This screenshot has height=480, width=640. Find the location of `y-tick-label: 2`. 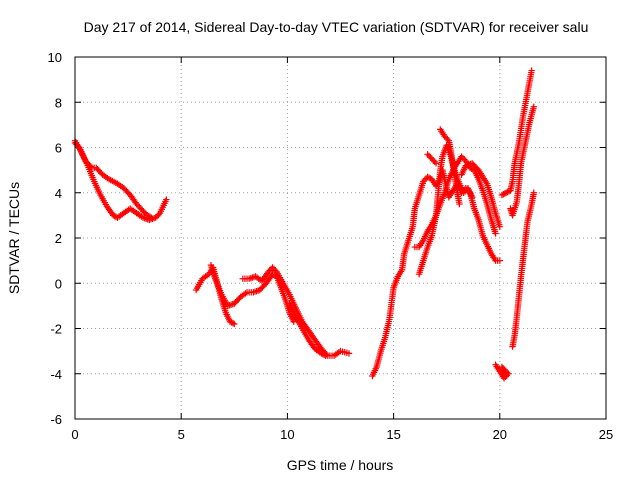

y-tick-label: 2 is located at coordinates (58, 238).